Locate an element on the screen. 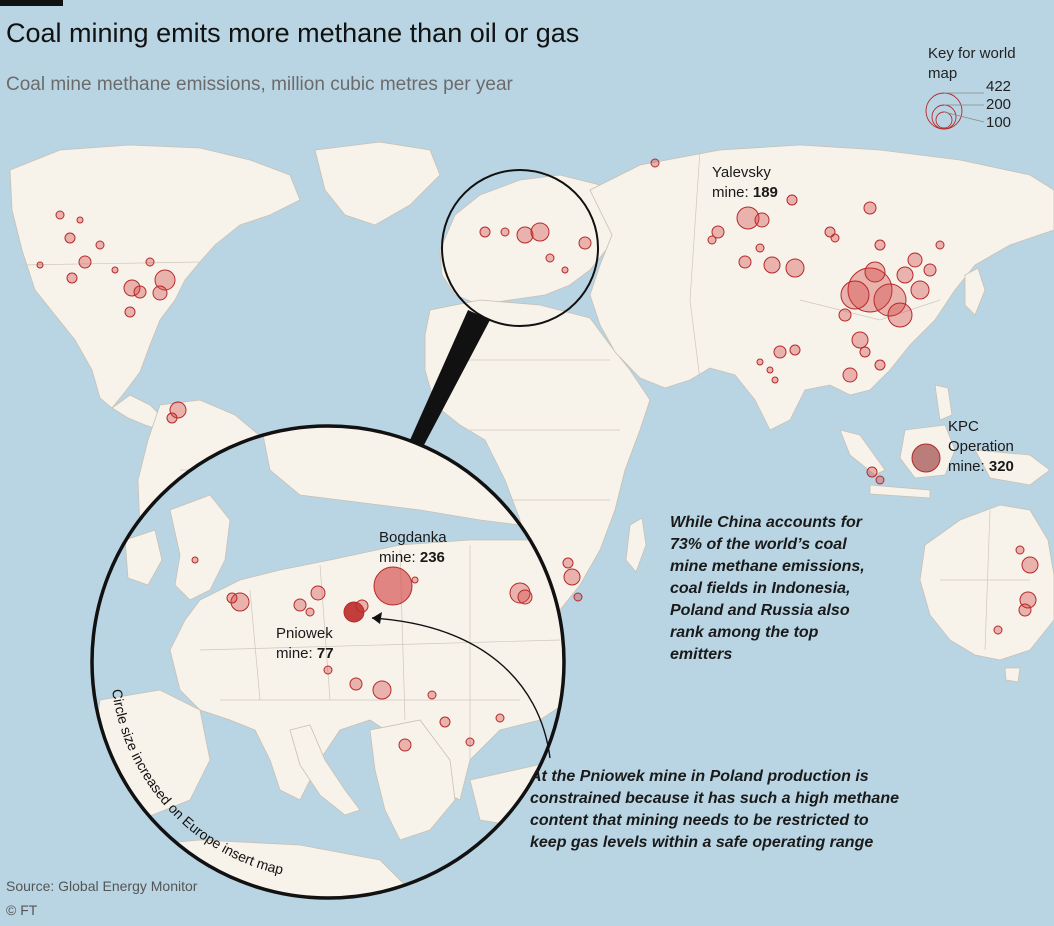 This screenshot has width=1054, height=926. insert-borders is located at coordinates (380, 652).